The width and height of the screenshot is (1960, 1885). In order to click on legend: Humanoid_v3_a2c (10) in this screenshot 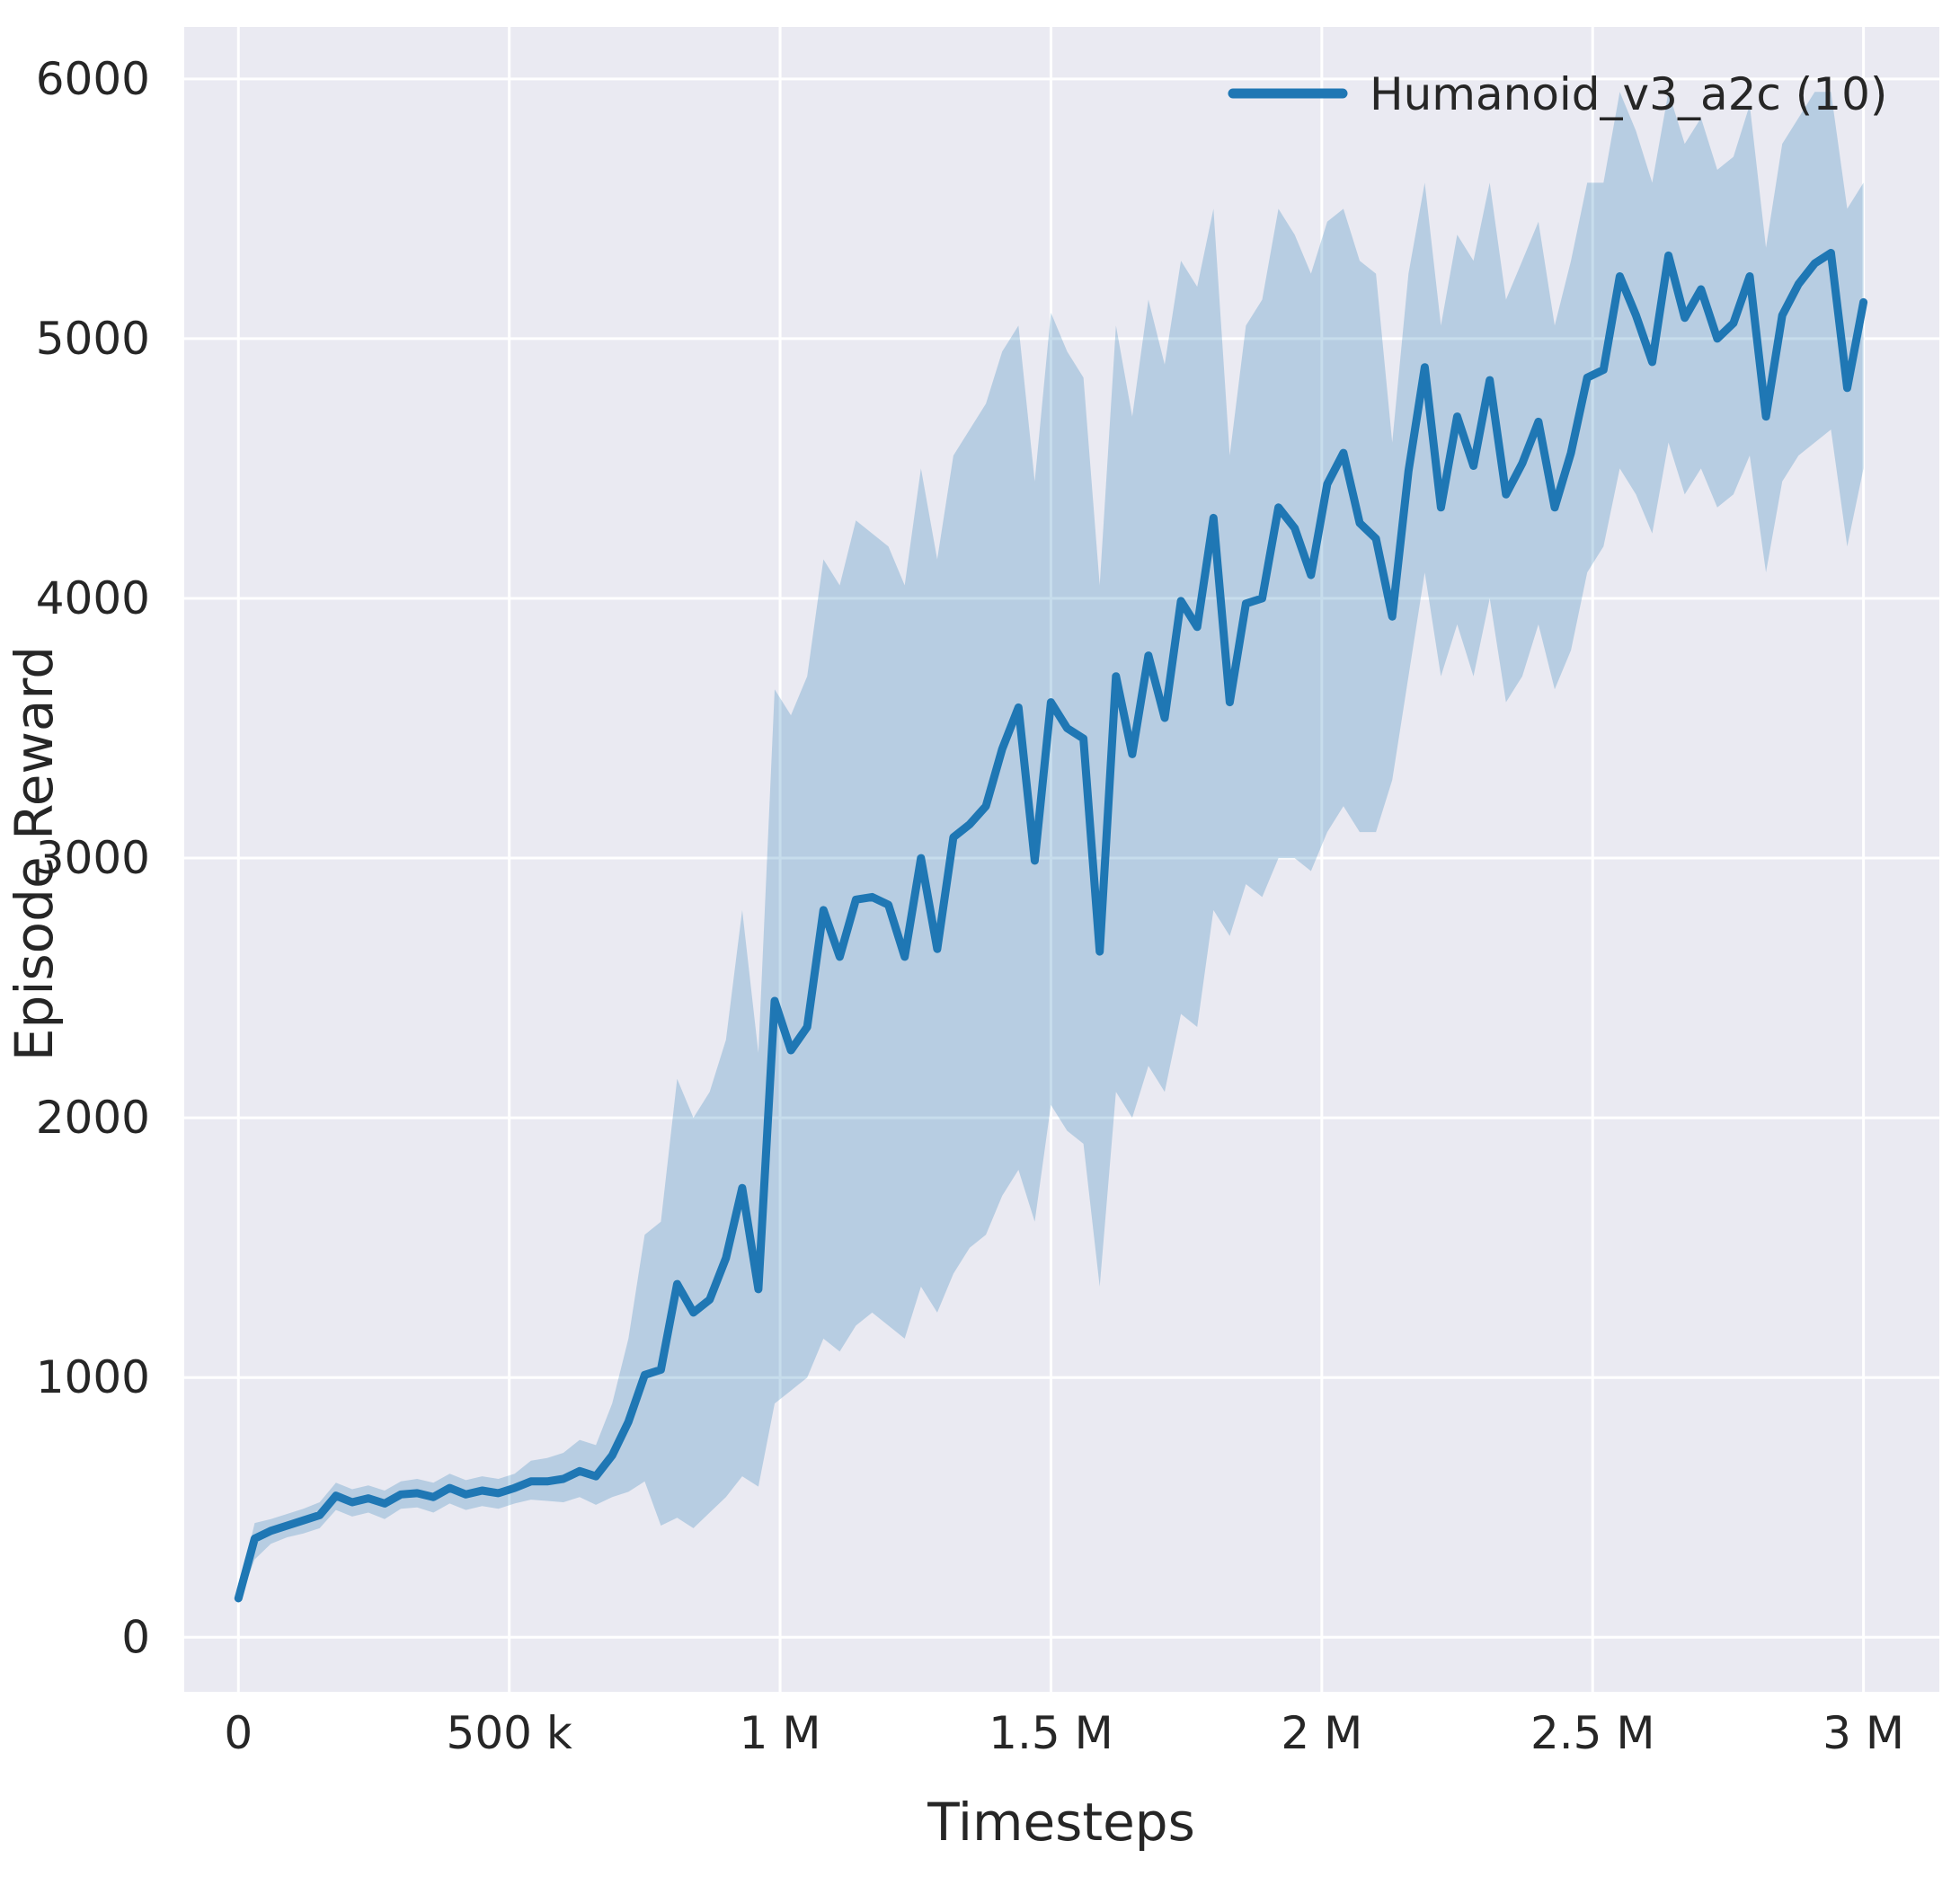, I will do `click(1558, 94)`.